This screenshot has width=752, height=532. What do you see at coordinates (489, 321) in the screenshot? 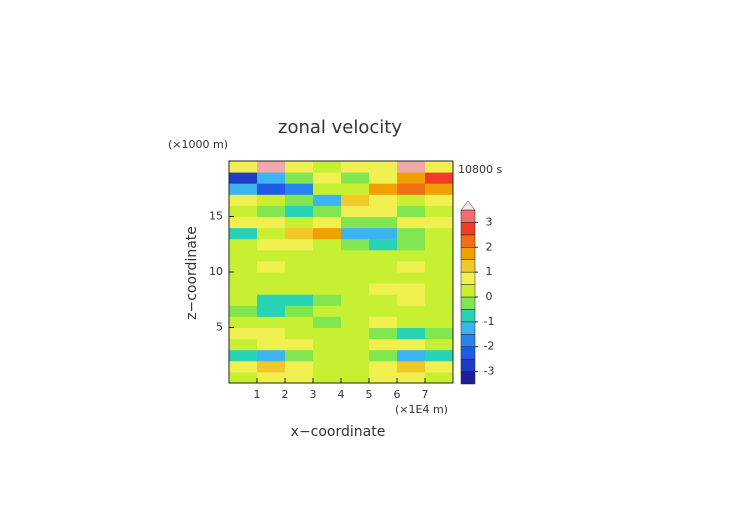
I see `colorbar-tick-label: -1` at bounding box center [489, 321].